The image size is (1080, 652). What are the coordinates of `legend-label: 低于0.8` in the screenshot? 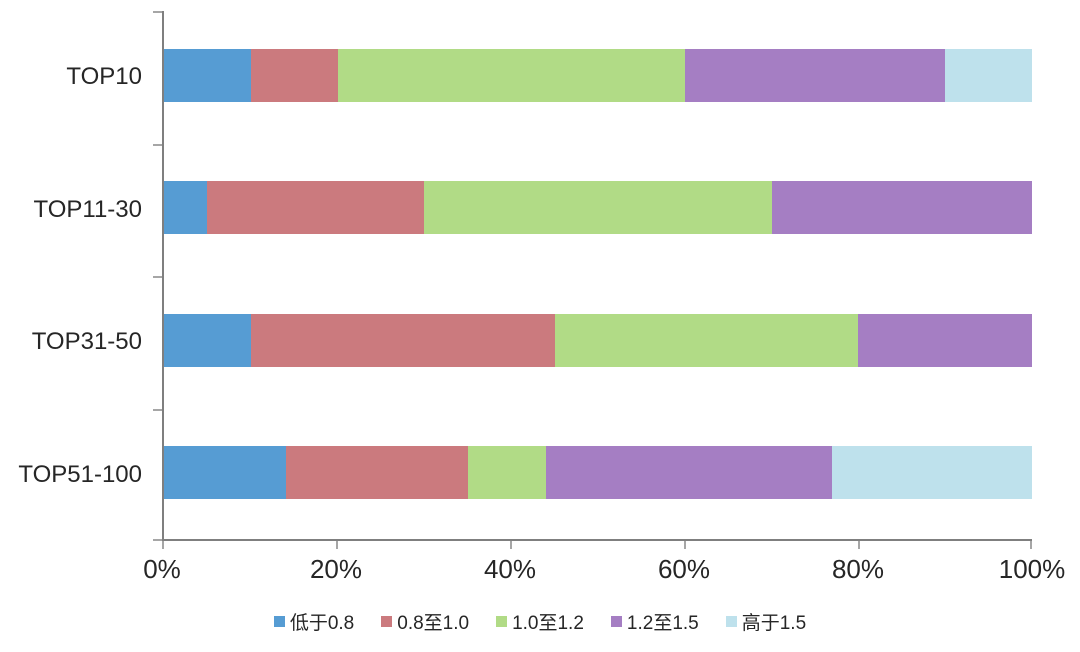 It's located at (322, 623).